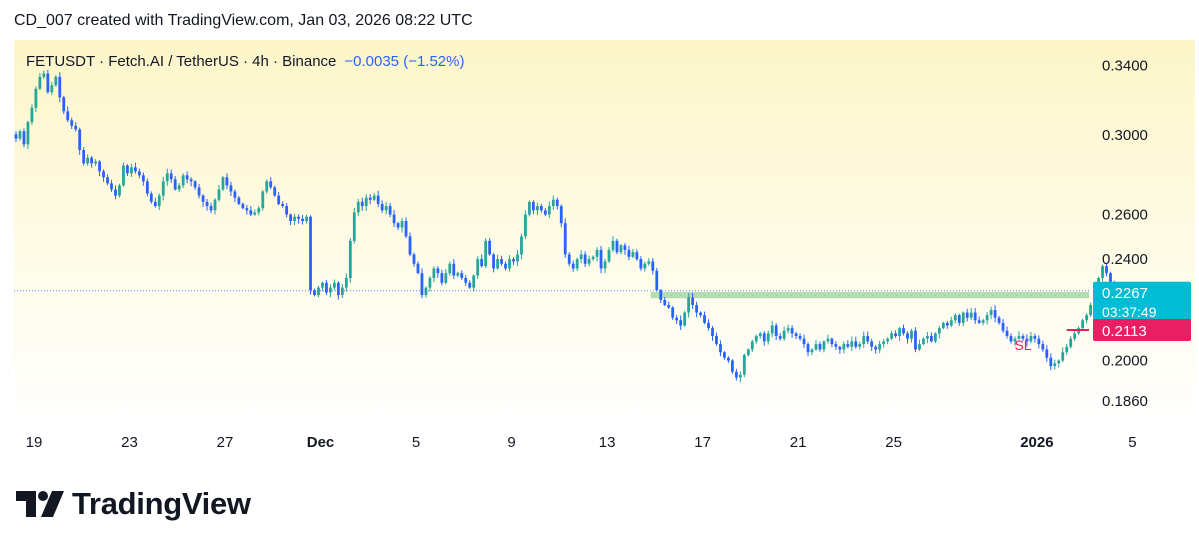 This screenshot has height=549, width=1199. Describe the element at coordinates (1125, 65) in the screenshot. I see `y-tick-label: 0.3400` at that location.